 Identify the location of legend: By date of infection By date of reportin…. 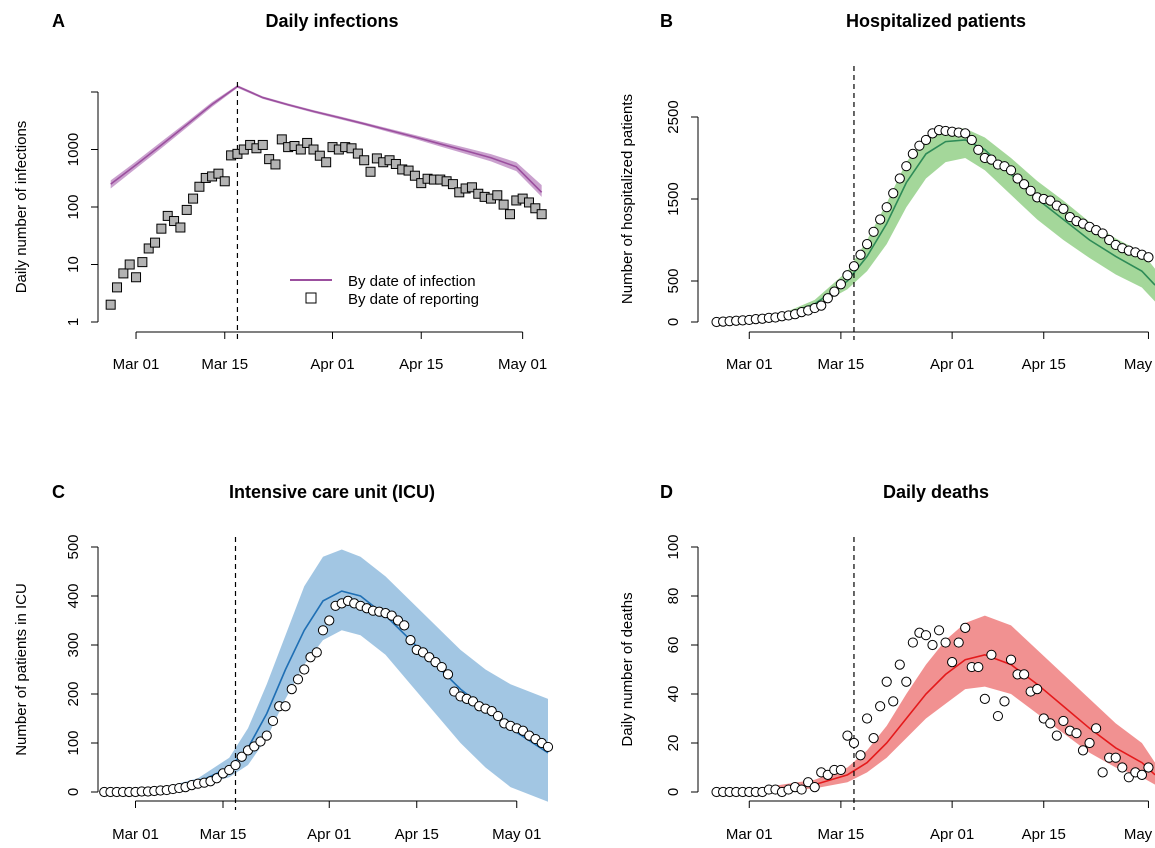
(384, 290).